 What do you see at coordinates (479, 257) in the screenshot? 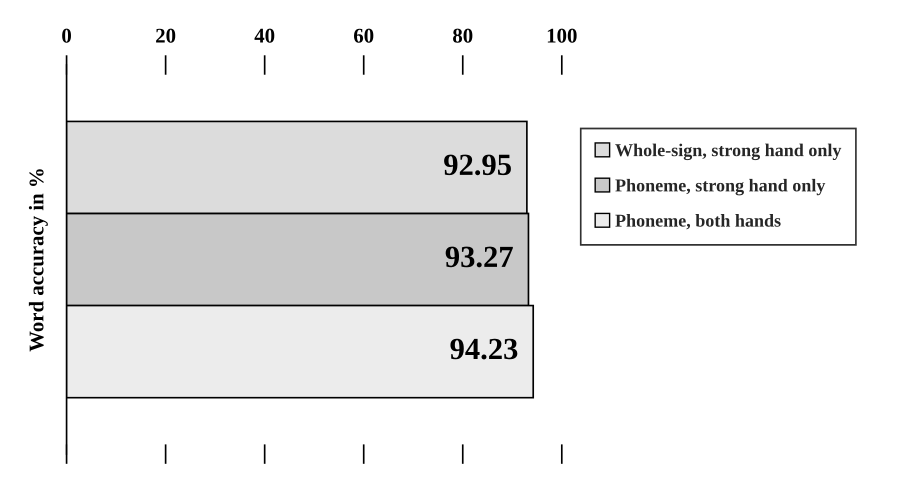
I see `data-label: 93.27` at bounding box center [479, 257].